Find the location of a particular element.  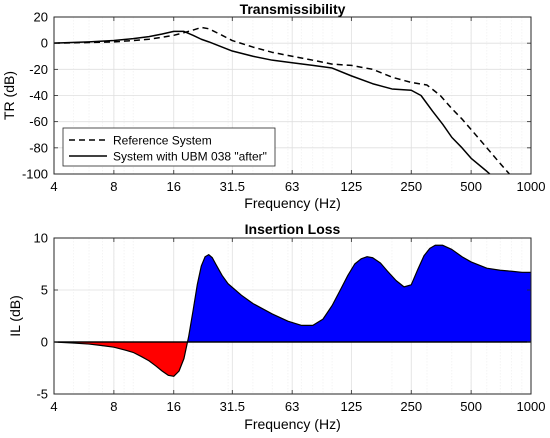

y-tick-label: 10 is located at coordinates (41, 238).